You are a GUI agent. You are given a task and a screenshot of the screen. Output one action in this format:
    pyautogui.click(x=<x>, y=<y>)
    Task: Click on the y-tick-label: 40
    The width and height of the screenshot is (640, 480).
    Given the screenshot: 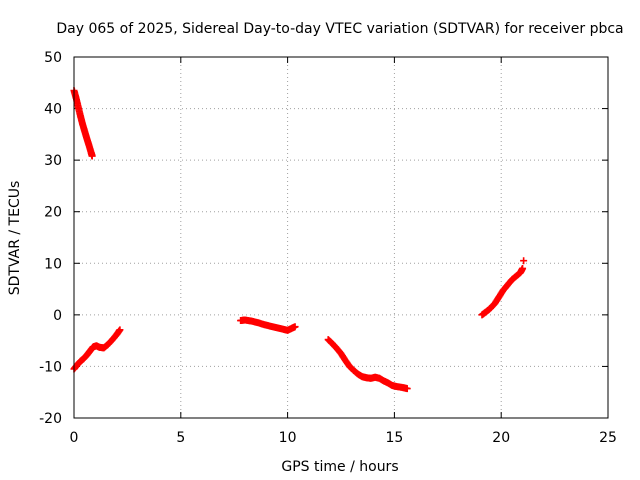 What is the action you would take?
    pyautogui.click(x=53, y=110)
    